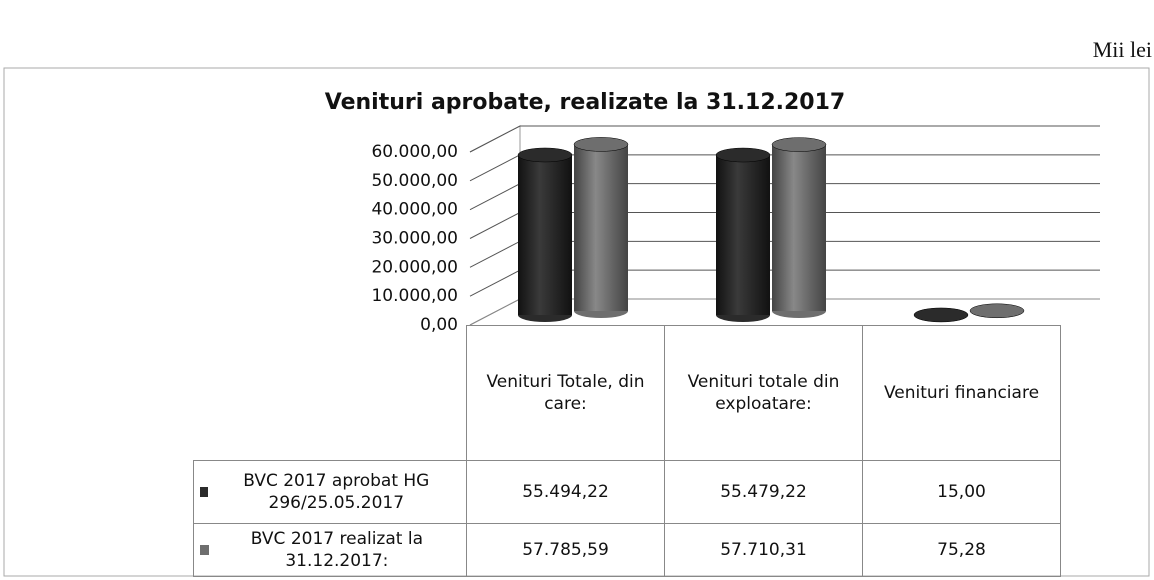 This screenshot has width=1154, height=580. Describe the element at coordinates (414, 152) in the screenshot. I see `y-tick-label: 60.000,00` at that location.